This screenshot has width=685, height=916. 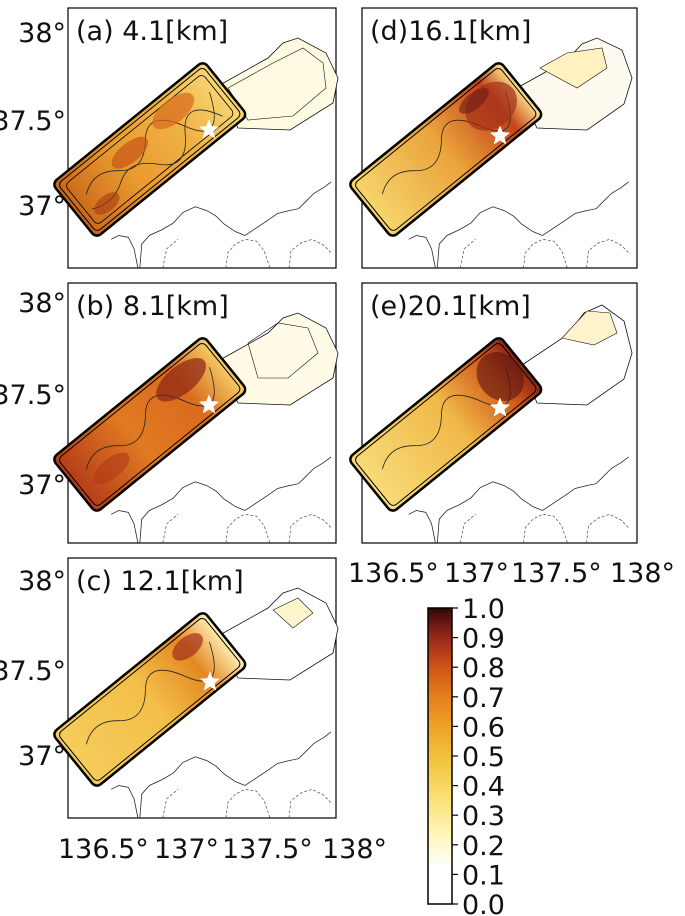 I want to click on panel-a: (a) 4.1[km], so click(x=196, y=138).